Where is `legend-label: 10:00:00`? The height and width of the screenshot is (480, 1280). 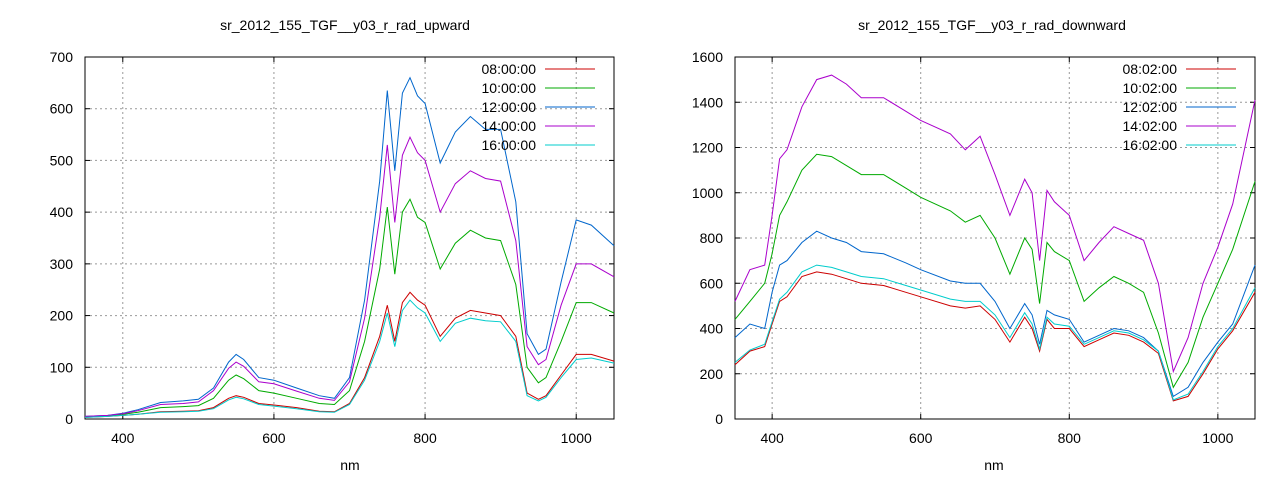 legend-label: 10:00:00 is located at coordinates (509, 88).